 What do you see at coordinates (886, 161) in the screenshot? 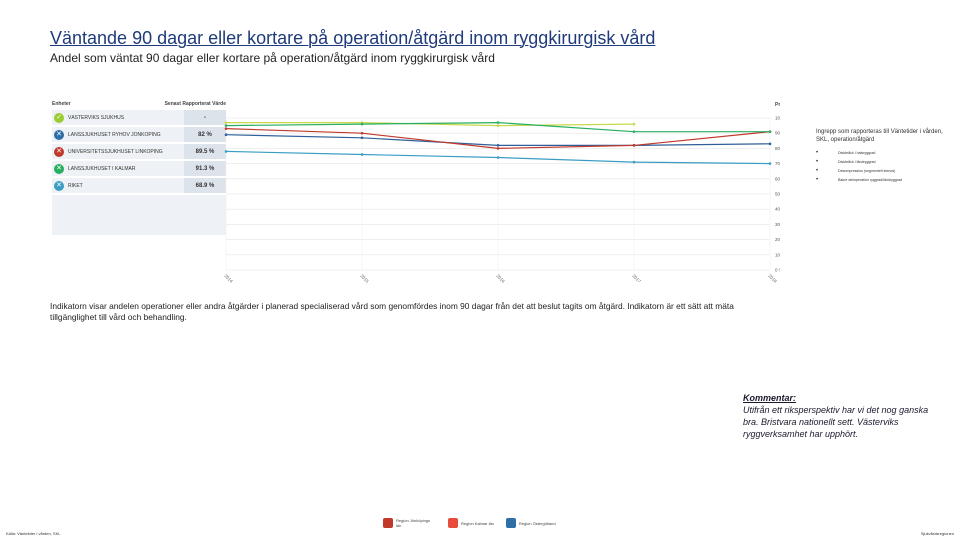
I see `legend-item: • Diskbråck i ländryggrad` at bounding box center [886, 161].